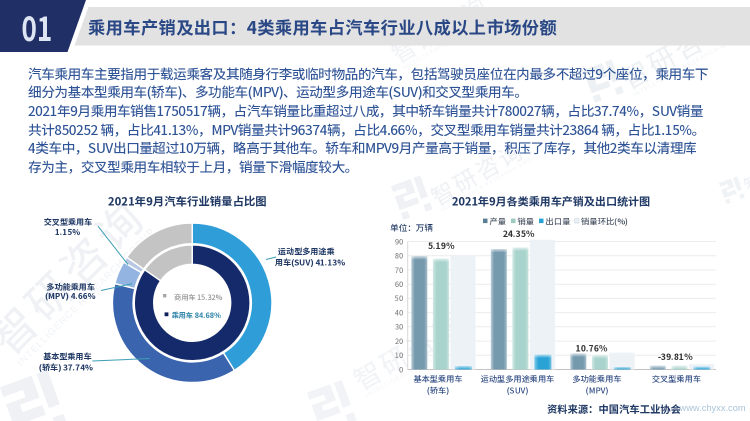 The height and width of the screenshot is (421, 750). Describe the element at coordinates (517, 391) in the screenshot. I see `svg-text: (SUV)` at that location.